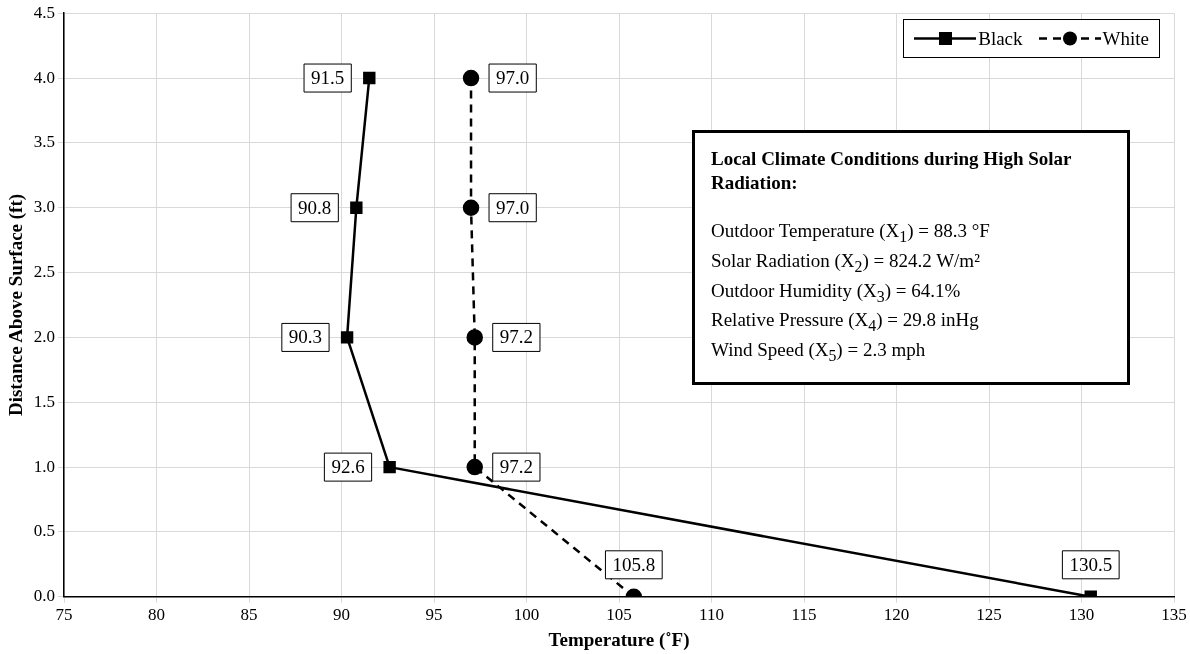  What do you see at coordinates (711, 615) in the screenshot?
I see `x-tick-label: 110` at bounding box center [711, 615].